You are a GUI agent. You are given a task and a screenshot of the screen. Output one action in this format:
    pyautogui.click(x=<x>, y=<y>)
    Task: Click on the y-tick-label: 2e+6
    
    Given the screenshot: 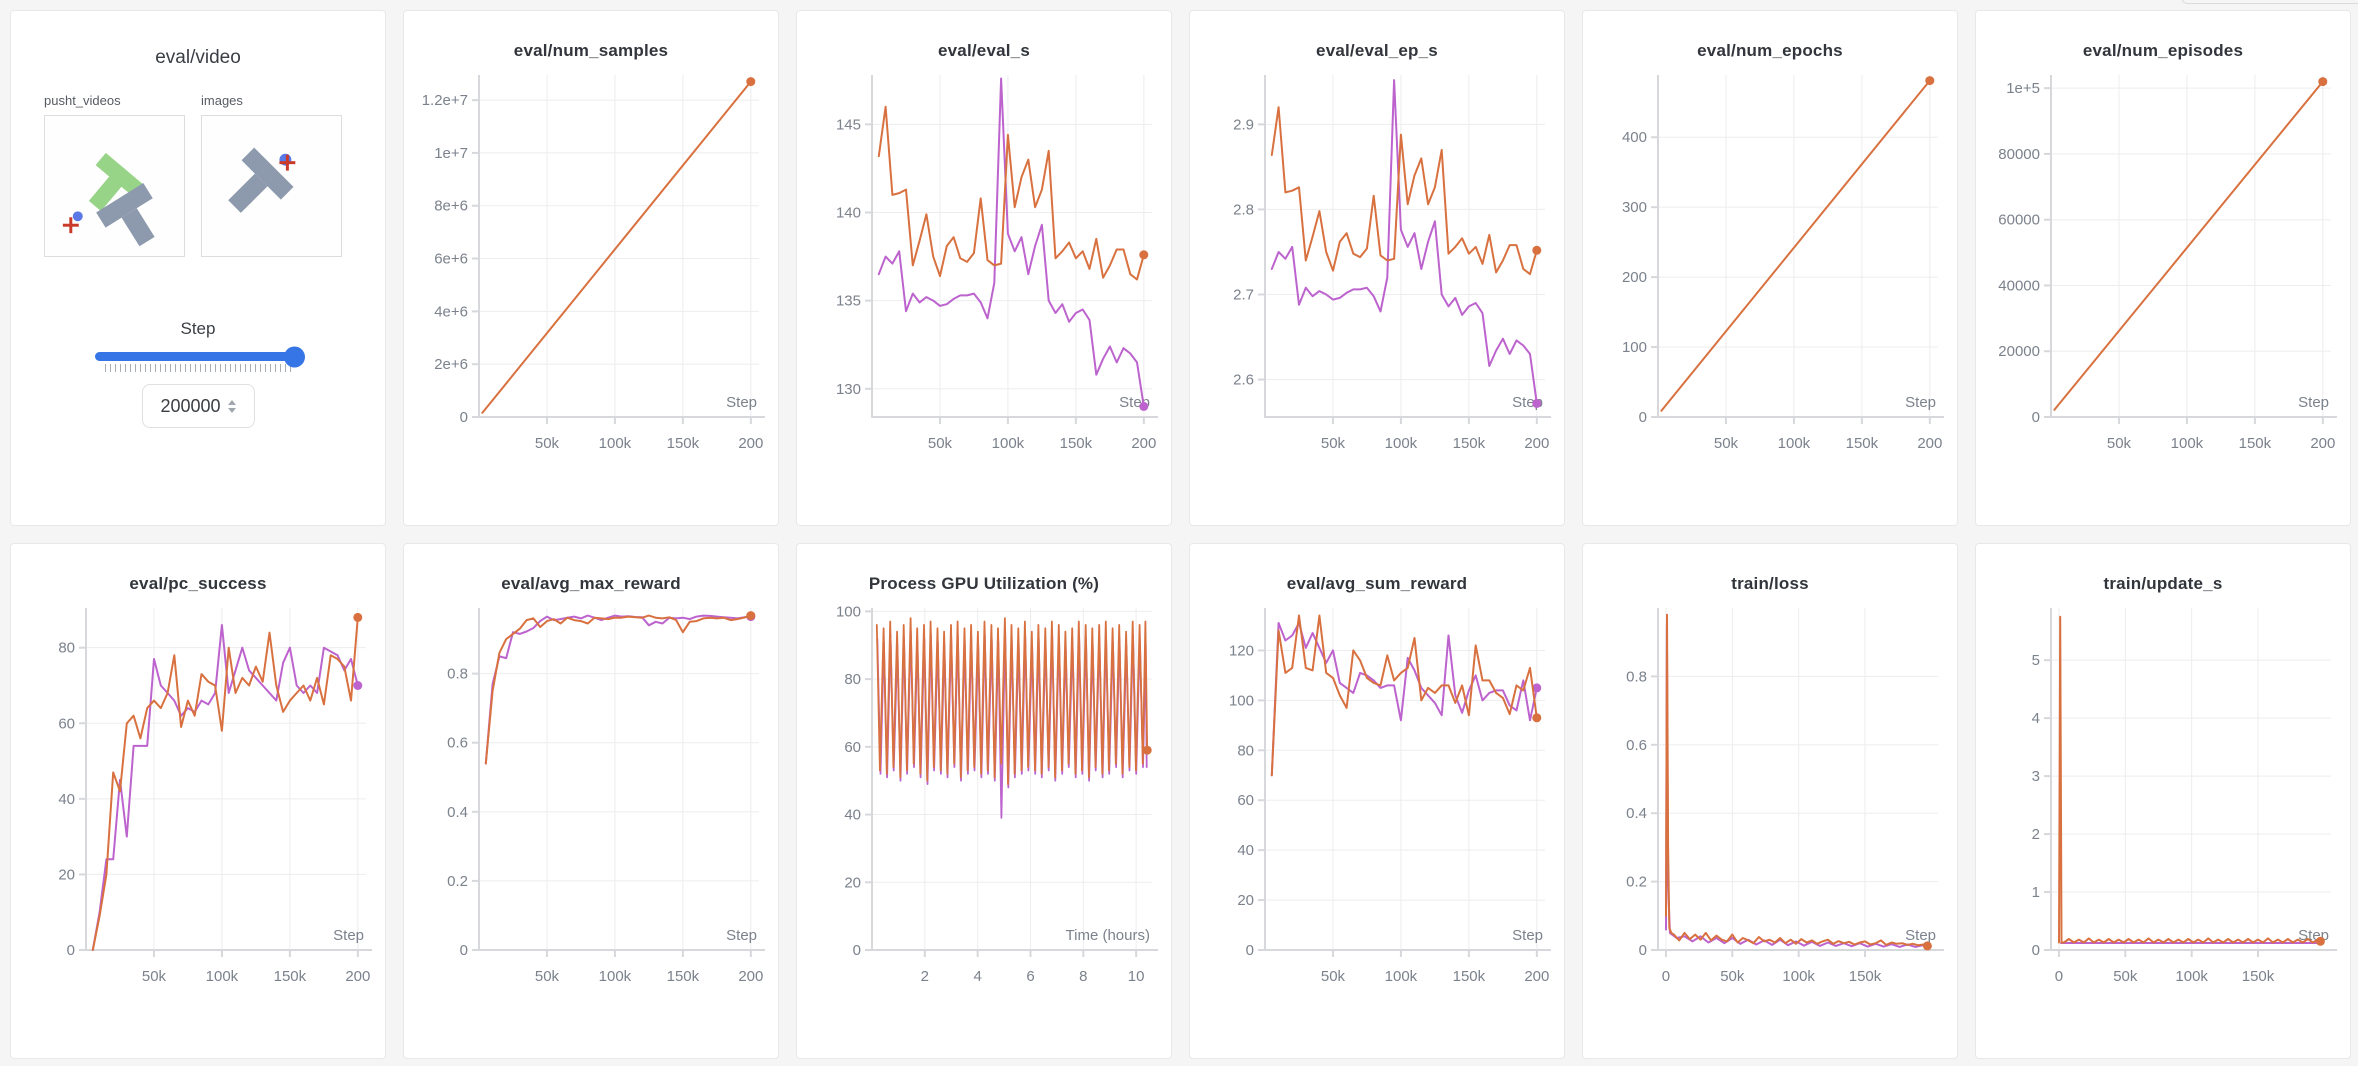 What is the action you would take?
    pyautogui.click(x=451, y=364)
    